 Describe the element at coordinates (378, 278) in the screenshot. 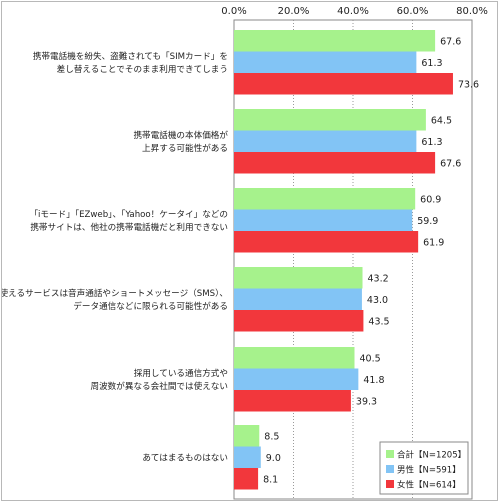

I see `data-label: 43.2` at that location.